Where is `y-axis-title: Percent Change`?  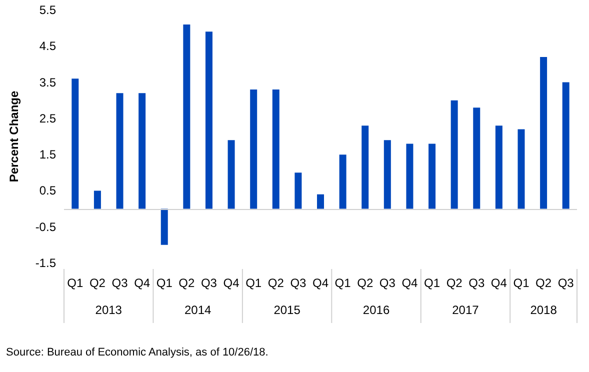 y-axis-title: Percent Change is located at coordinates (14, 136).